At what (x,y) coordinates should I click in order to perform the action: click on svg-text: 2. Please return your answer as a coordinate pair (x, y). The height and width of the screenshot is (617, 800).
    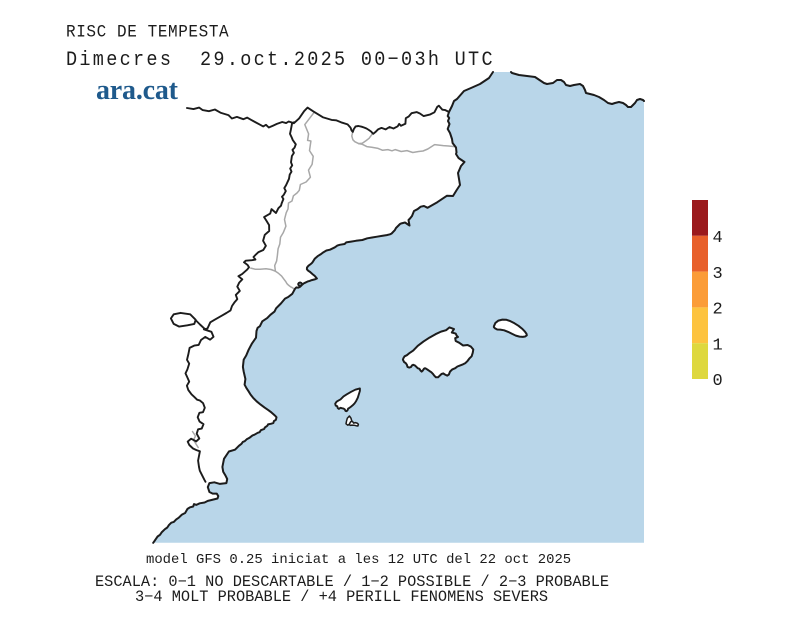
    Looking at the image, I should click on (718, 310).